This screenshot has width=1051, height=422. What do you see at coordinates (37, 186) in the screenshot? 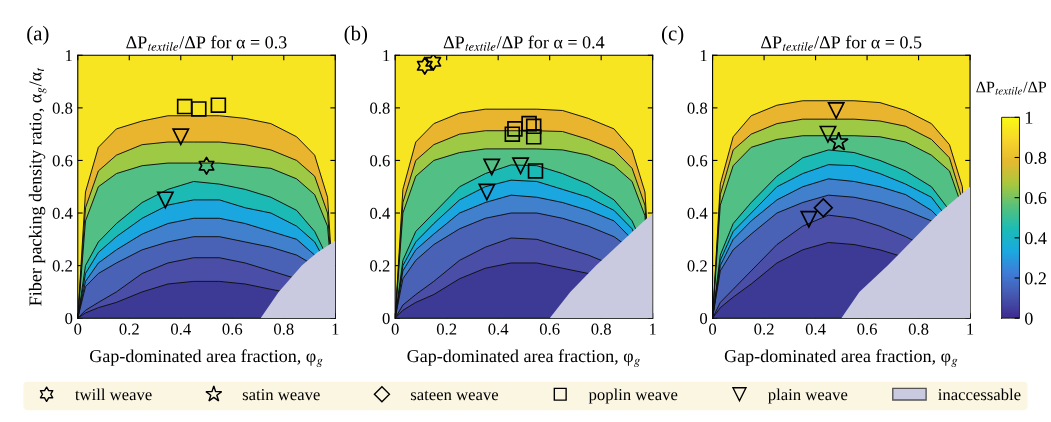
I see `y-axis-title: Fiber packing density ratio, α$_{g}$/α$_{t}$` at bounding box center [37, 186].